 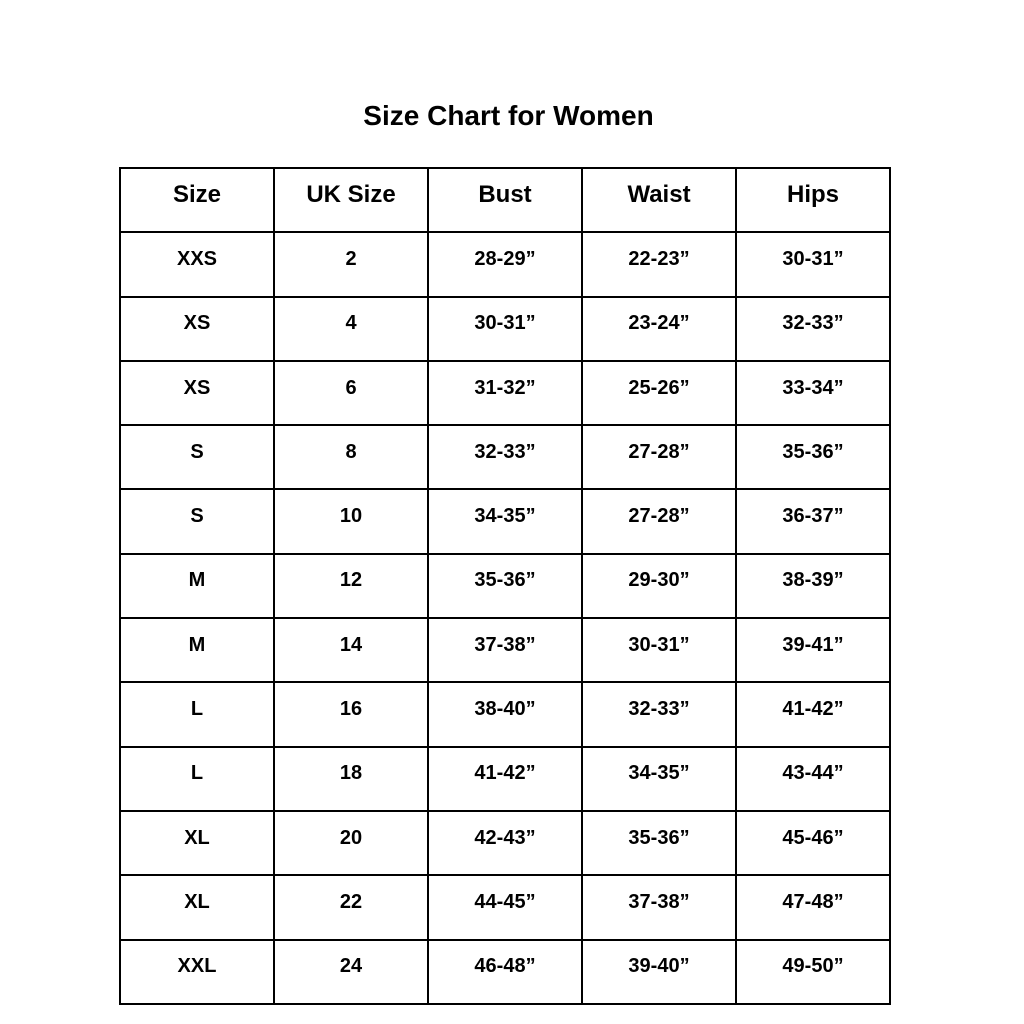 I want to click on table-row: M 12 35-36” 29-30” 38-39”, so click(x=505, y=586).